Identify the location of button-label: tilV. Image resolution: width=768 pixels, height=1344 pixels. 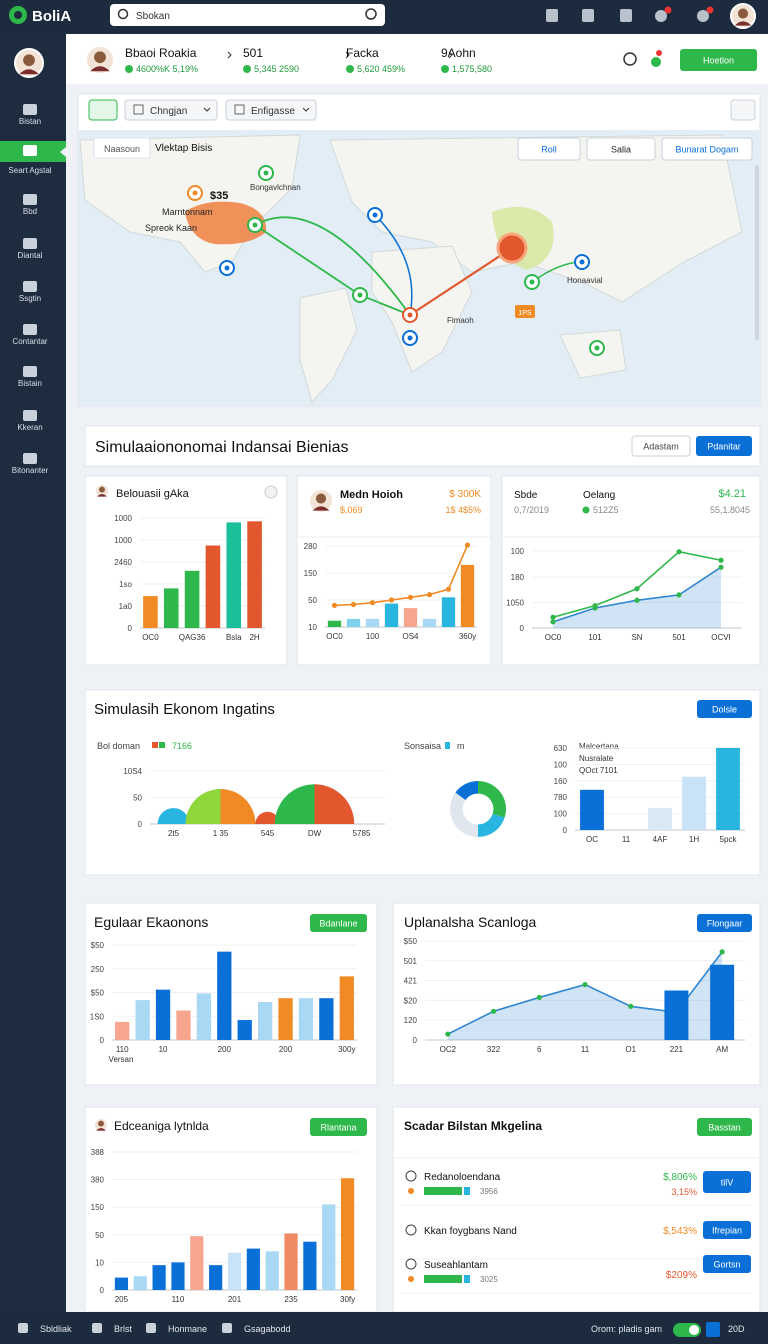
(727, 1183).